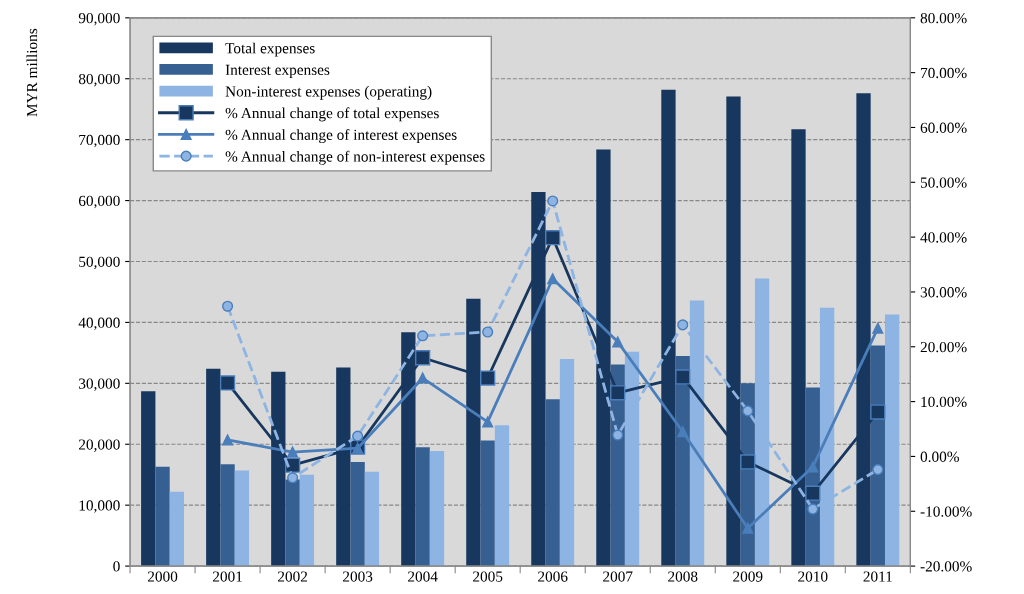  I want to click on x-tick-label: 2010, so click(813, 576).